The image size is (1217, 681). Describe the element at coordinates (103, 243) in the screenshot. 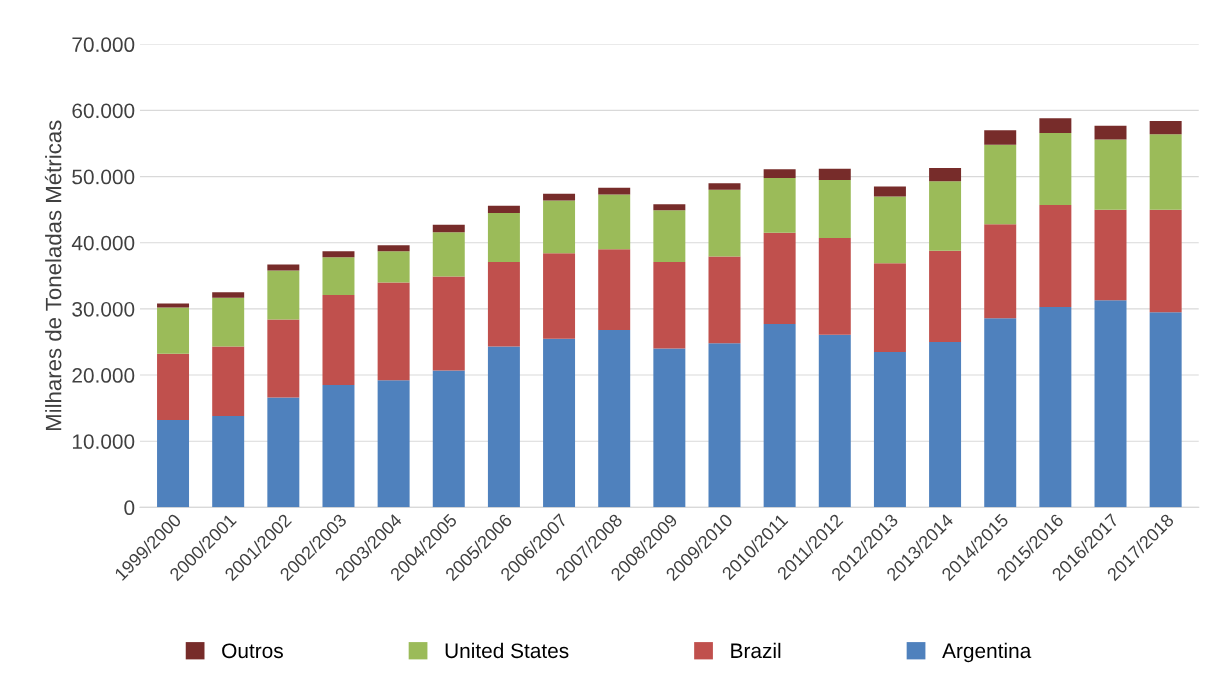

I see `y-tick-label: 40.000` at that location.